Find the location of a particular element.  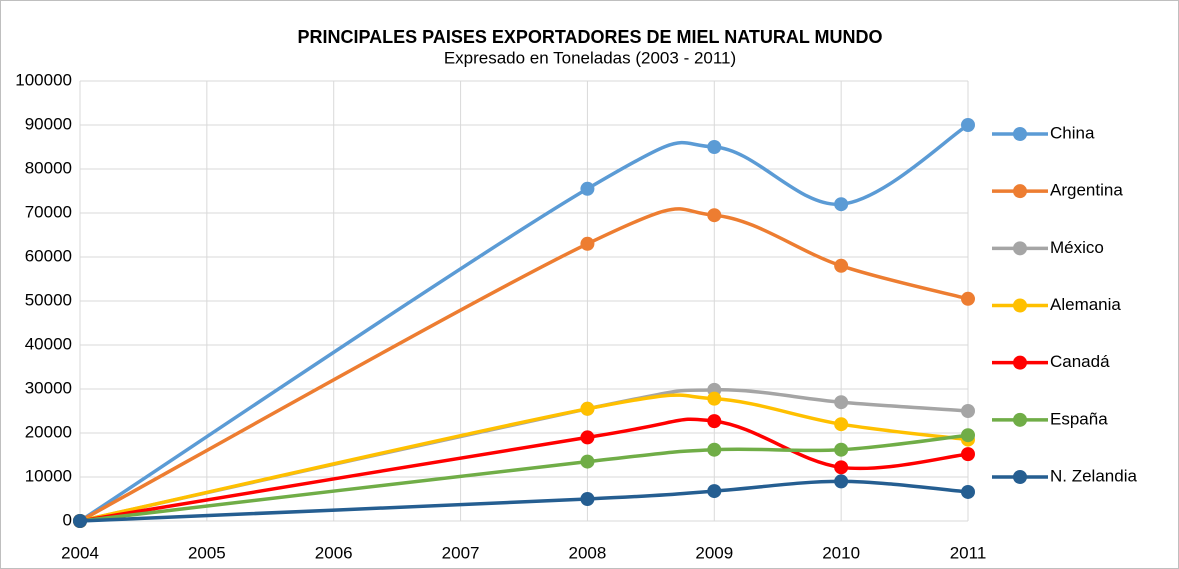

legend-label: Canadá is located at coordinates (1080, 361).